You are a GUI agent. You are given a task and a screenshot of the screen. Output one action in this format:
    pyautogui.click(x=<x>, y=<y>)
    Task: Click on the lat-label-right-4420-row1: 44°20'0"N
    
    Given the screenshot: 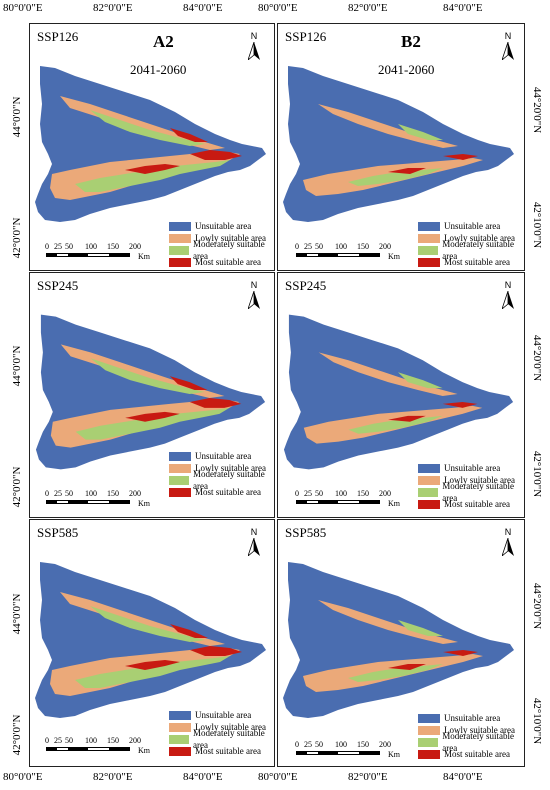 What is the action you would take?
    pyautogui.click(x=537, y=110)
    